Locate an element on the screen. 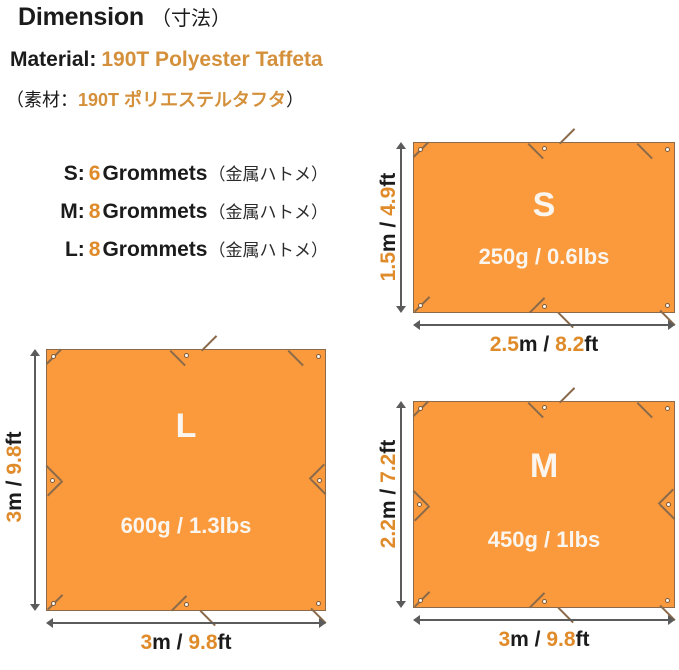 This screenshot has height=670, width=679. dim-value-feet: 8.2 is located at coordinates (570, 344).